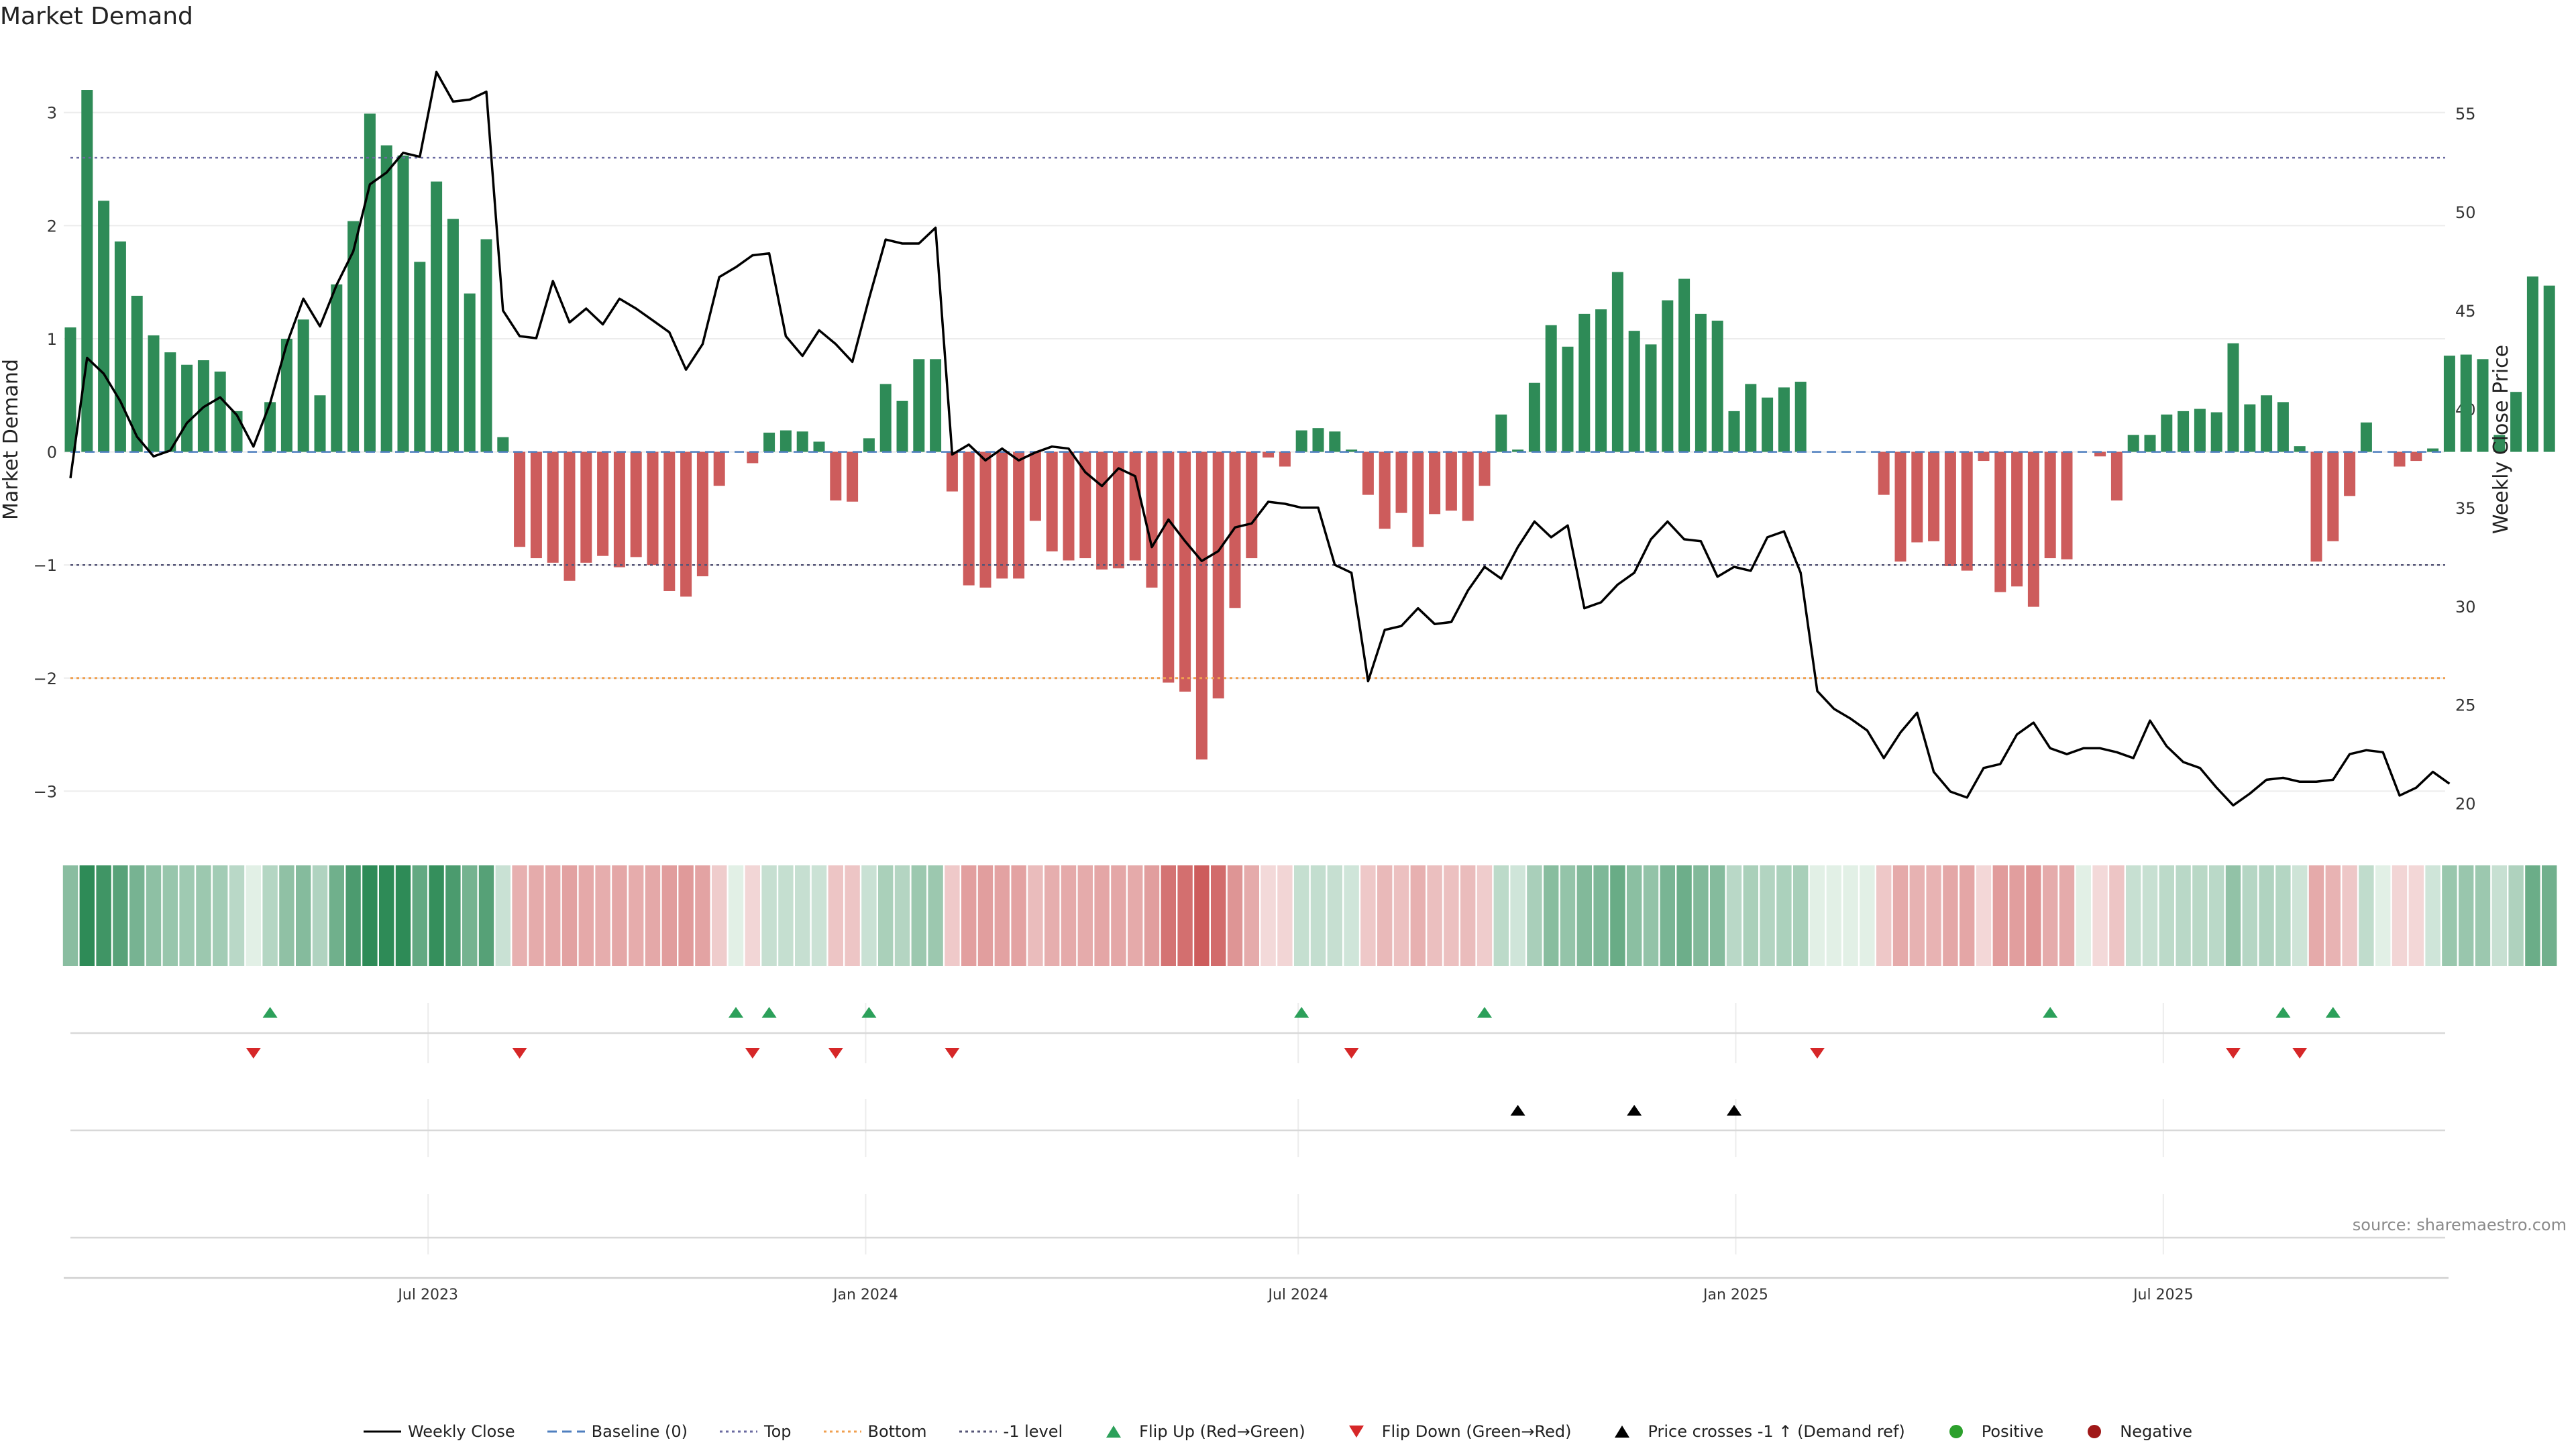 The width and height of the screenshot is (2576, 1449). What do you see at coordinates (1734, 1110) in the screenshot?
I see `price-cross-marker` at bounding box center [1734, 1110].